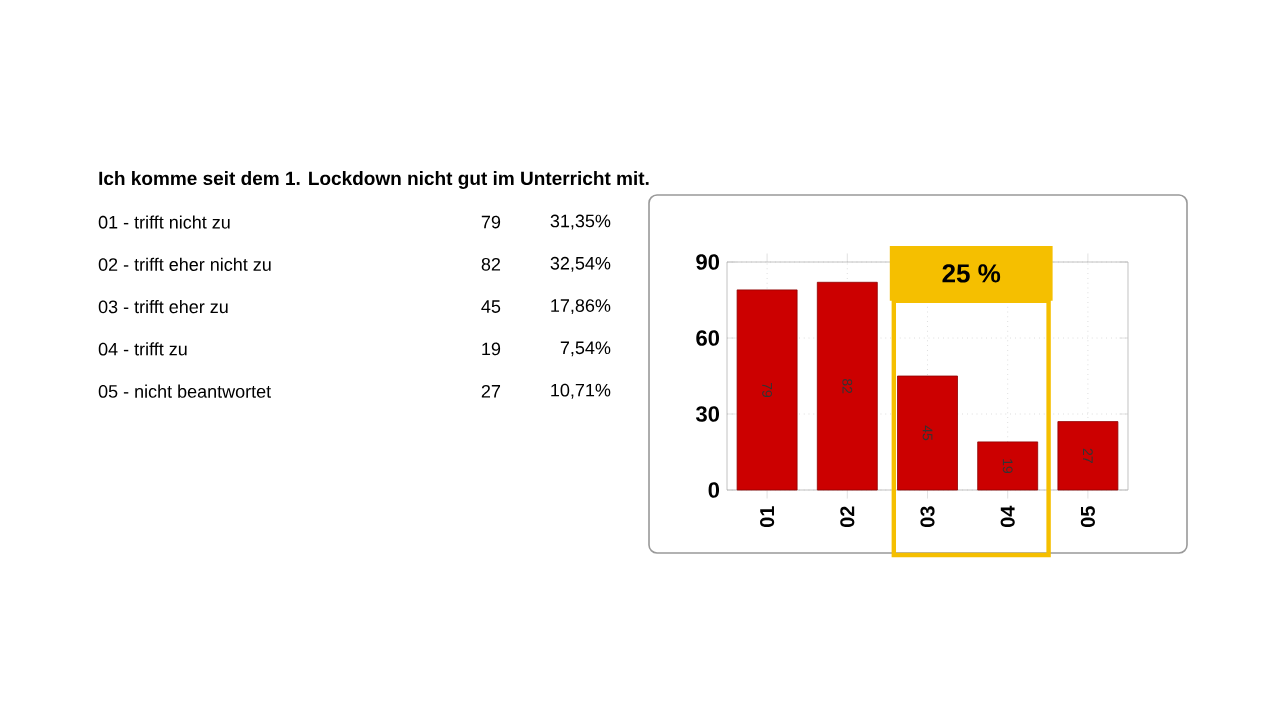 This screenshot has width=1280, height=720. Describe the element at coordinates (1087, 517) in the screenshot. I see `x-tick-label: 05` at that location.